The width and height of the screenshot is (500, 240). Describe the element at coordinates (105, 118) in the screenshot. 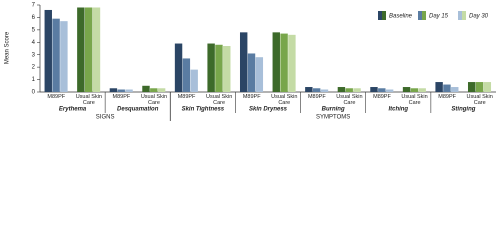

I see `section-label: SIGNS` at that location.